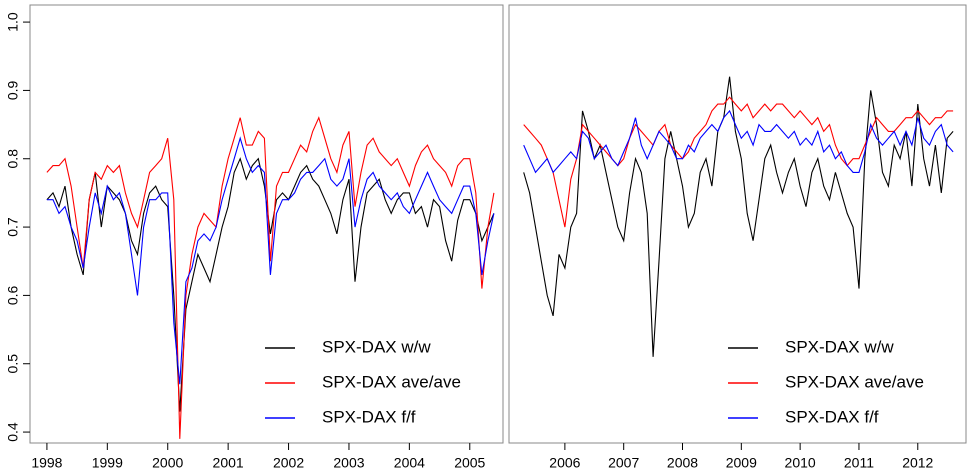 The height and width of the screenshot is (475, 969). I want to click on x-tick-label: 2007, so click(623, 463).